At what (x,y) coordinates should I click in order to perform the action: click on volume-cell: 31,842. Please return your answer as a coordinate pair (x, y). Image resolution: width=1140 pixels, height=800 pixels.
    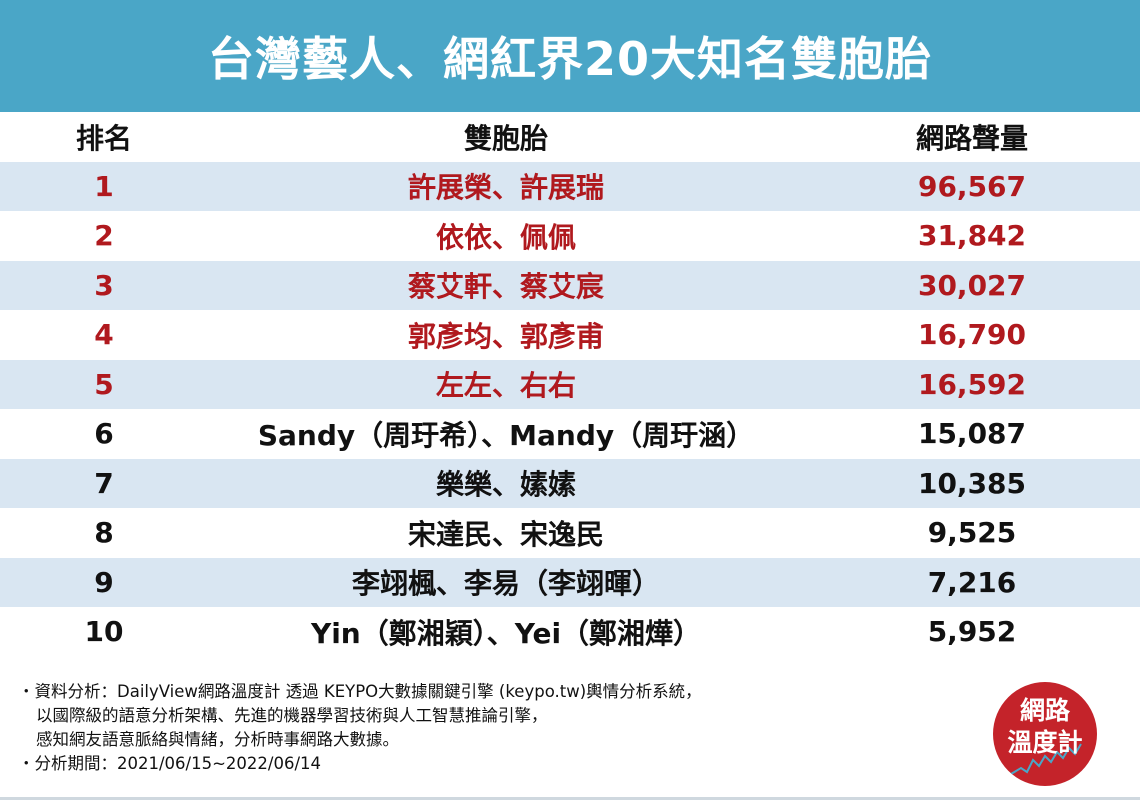
    Looking at the image, I should click on (972, 236).